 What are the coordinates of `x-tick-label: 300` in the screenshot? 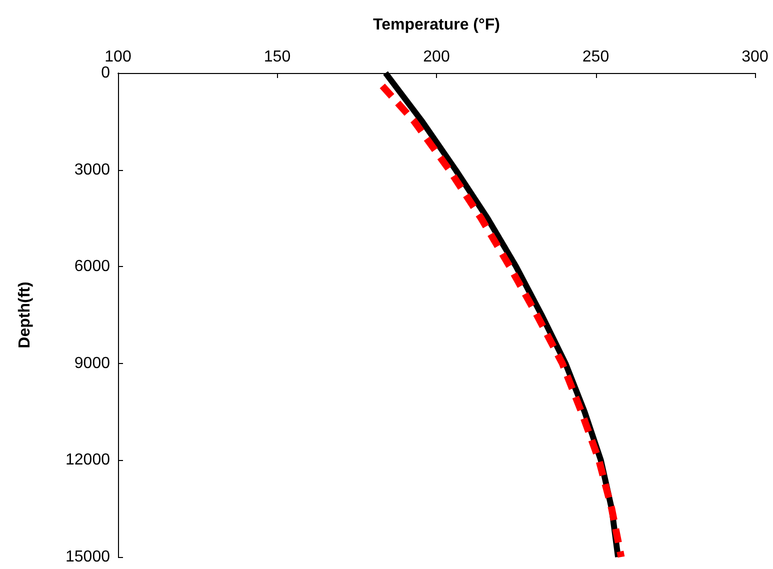 It's located at (755, 57).